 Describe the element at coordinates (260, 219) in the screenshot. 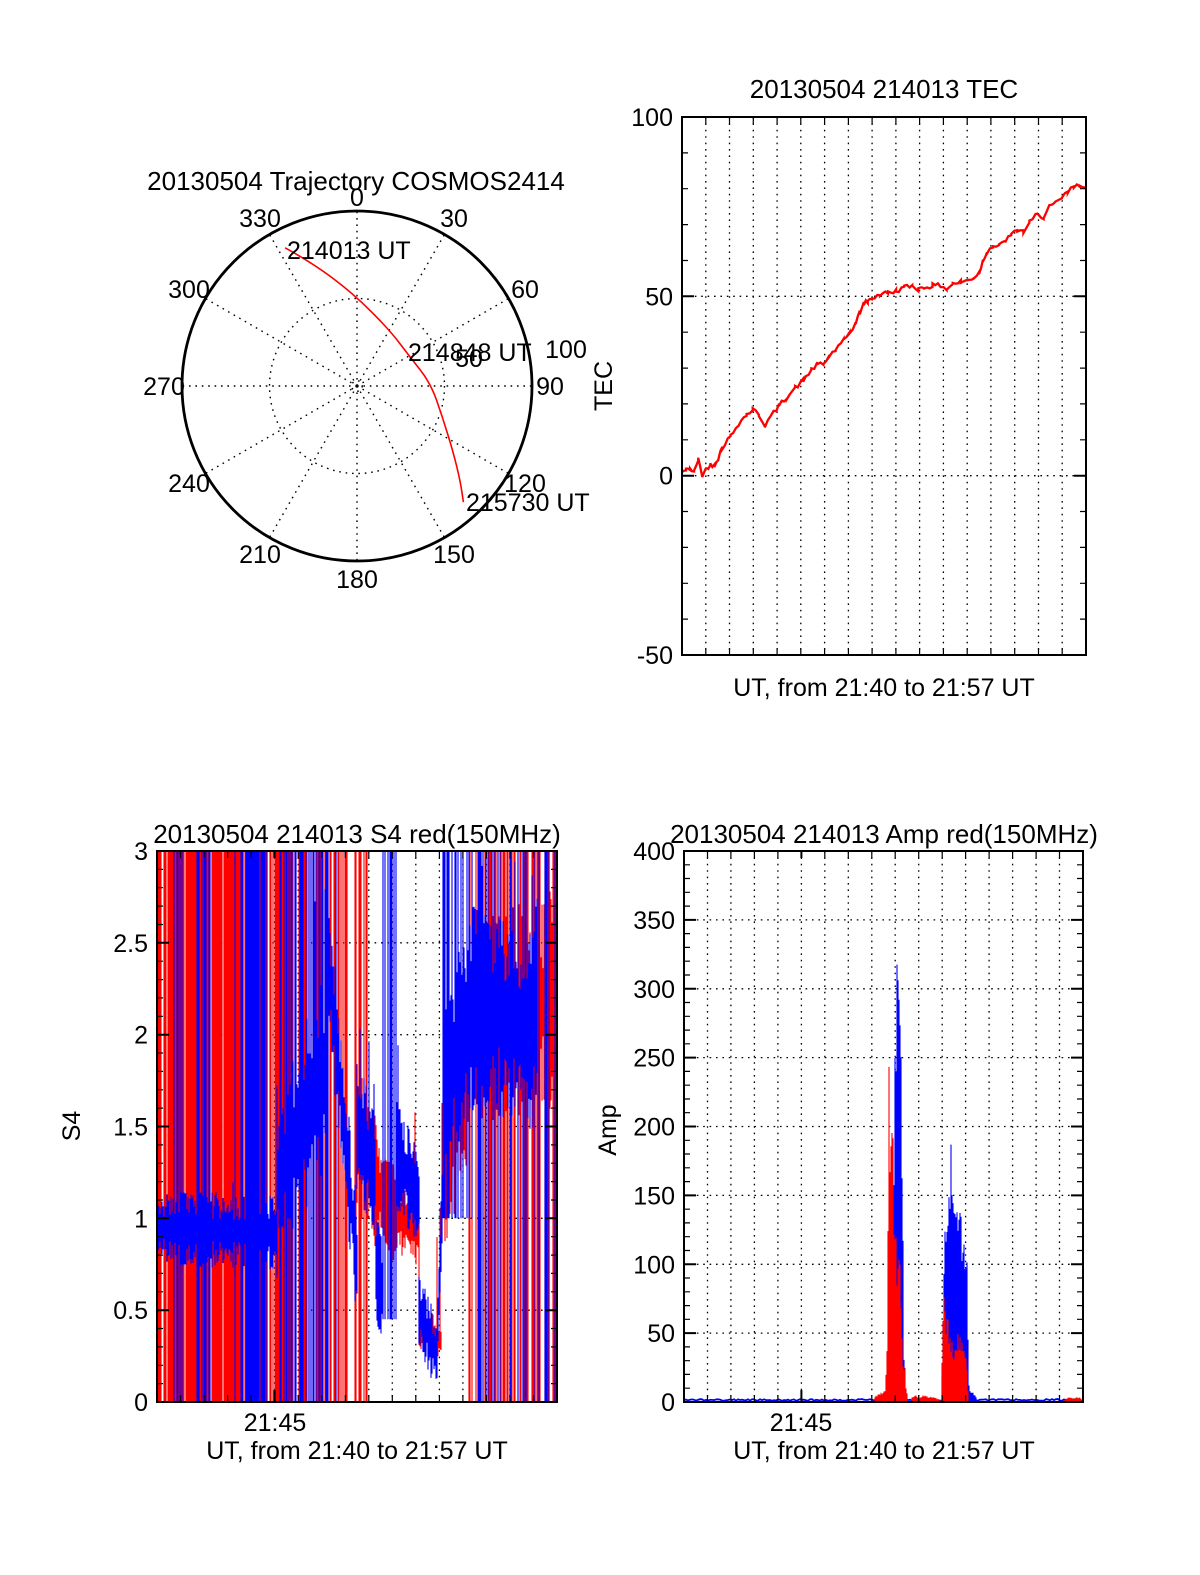

I see `azimuth-label-330: 330` at that location.